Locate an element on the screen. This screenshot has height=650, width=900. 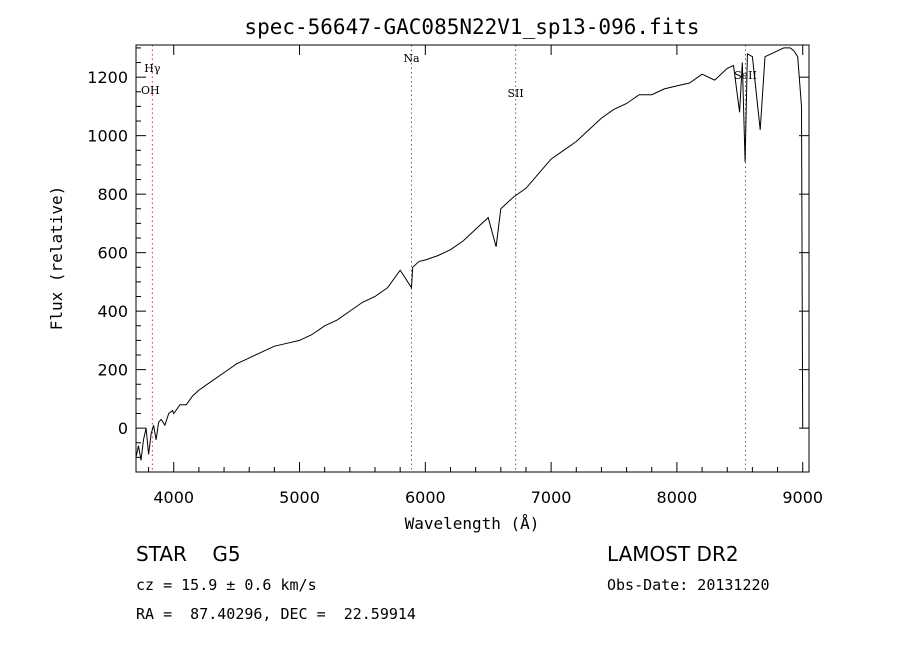
redshift-velocity: cz = 15.9 ± 0.6 km/s is located at coordinates (226, 585).